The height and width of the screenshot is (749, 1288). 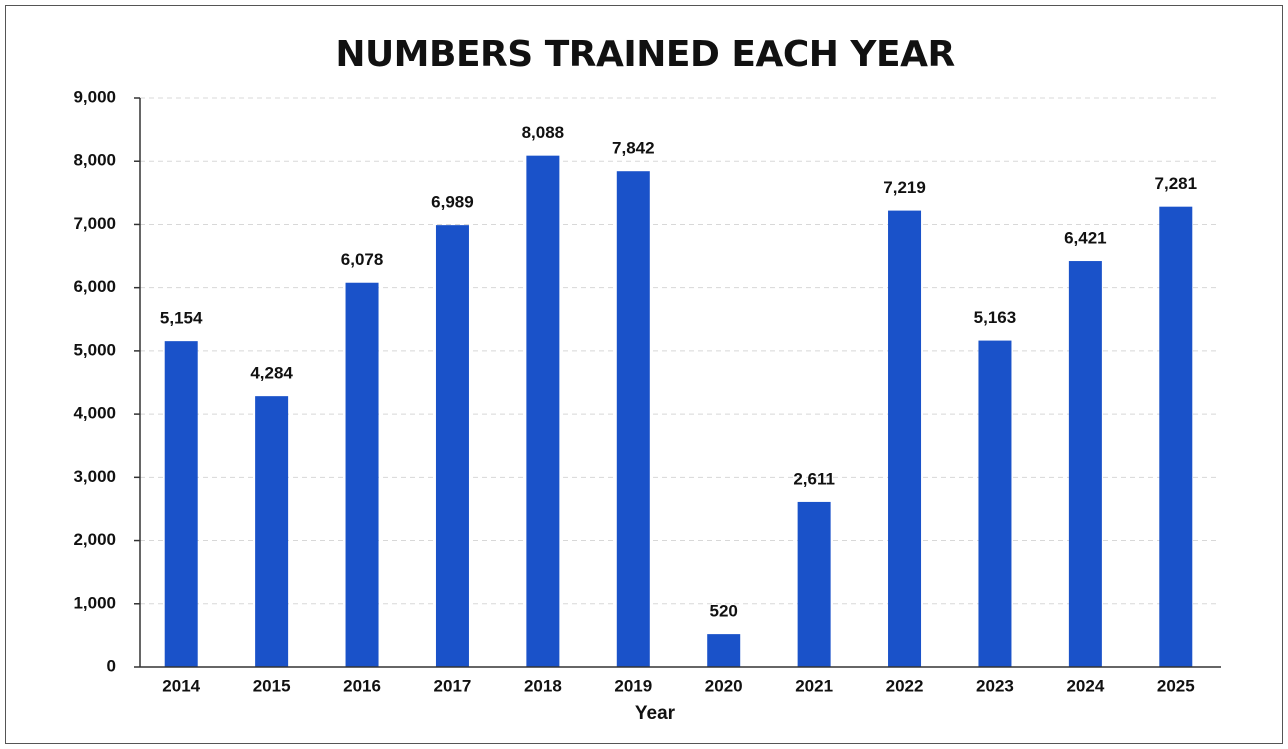 What do you see at coordinates (633, 685) in the screenshot?
I see `x-tick-label: 2019` at bounding box center [633, 685].